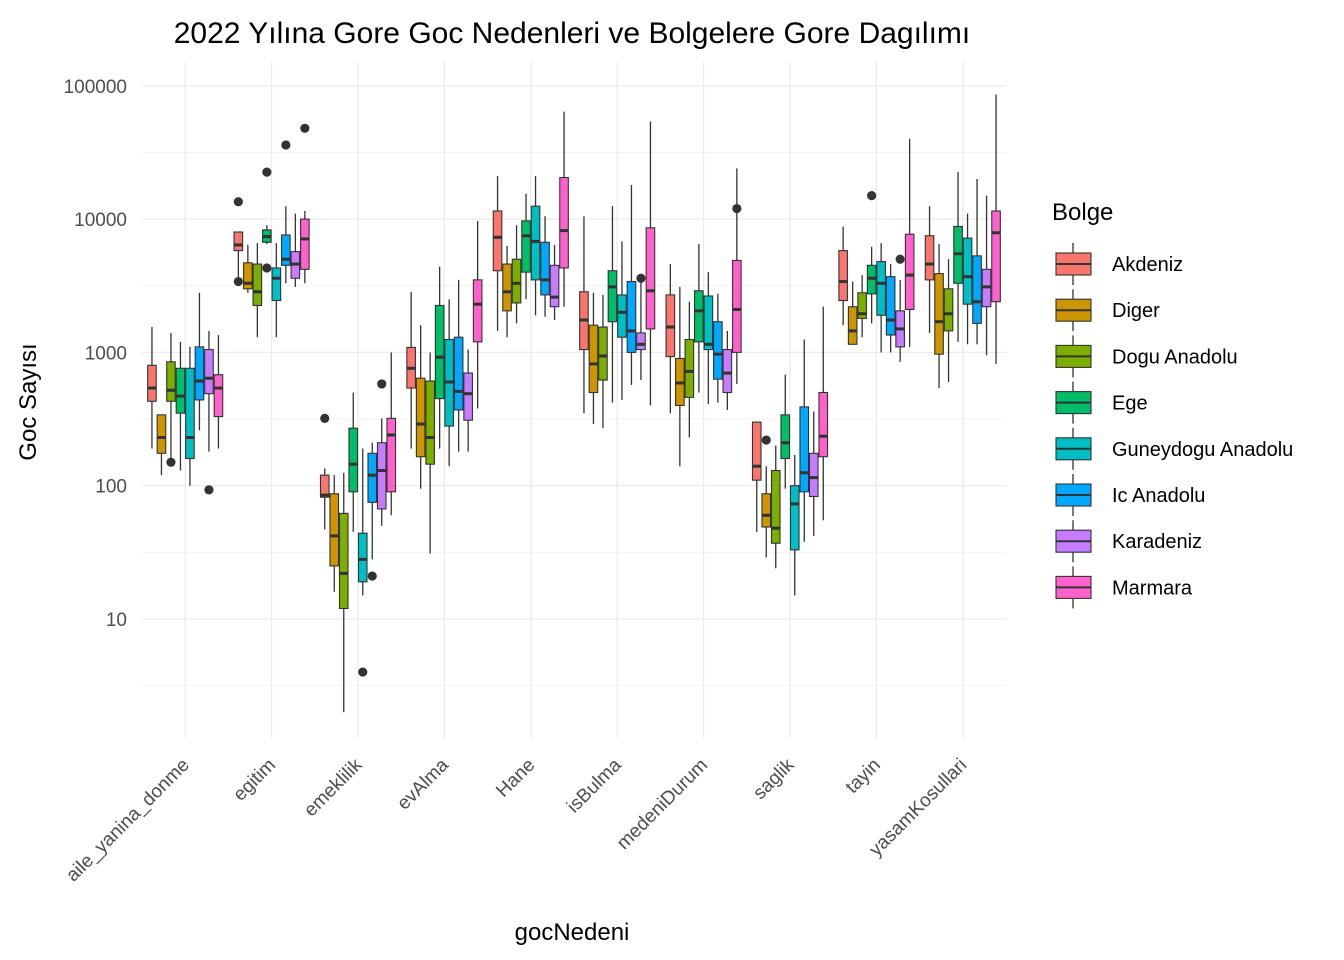 This screenshot has height=960, width=1344. Describe the element at coordinates (662, 804) in the screenshot. I see `x-tick-label: medeniDurum` at that location.